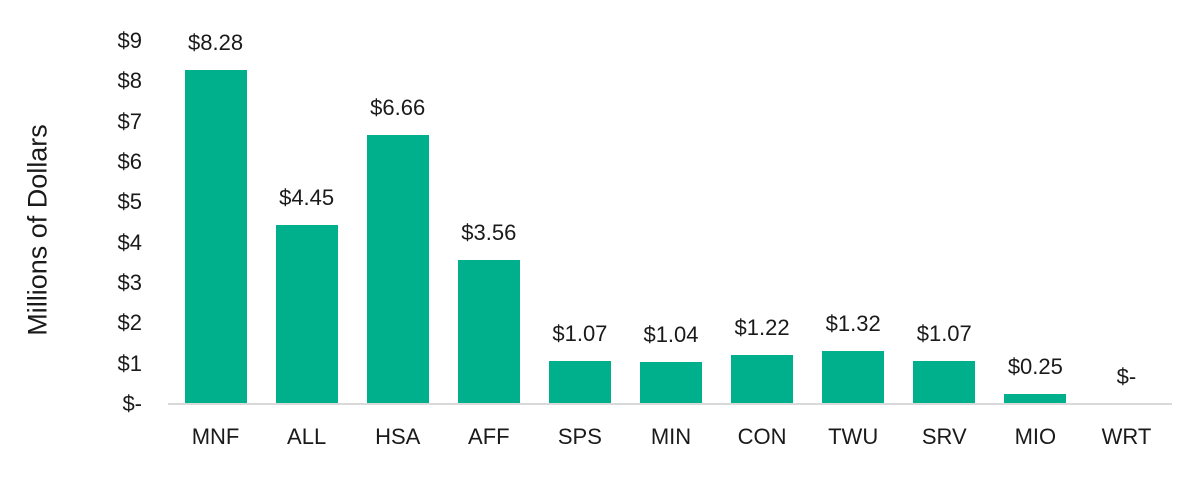 This screenshot has width=1202, height=484. Describe the element at coordinates (129, 242) in the screenshot. I see `y-axis-tick-label: $4` at that location.